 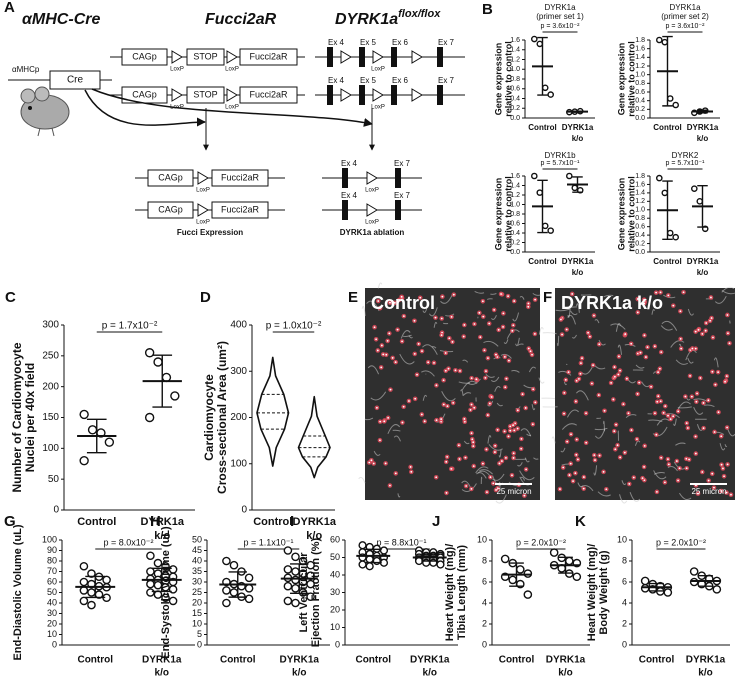 I want to click on p-value: p = 2.0x10⁻², so click(x=541, y=542).